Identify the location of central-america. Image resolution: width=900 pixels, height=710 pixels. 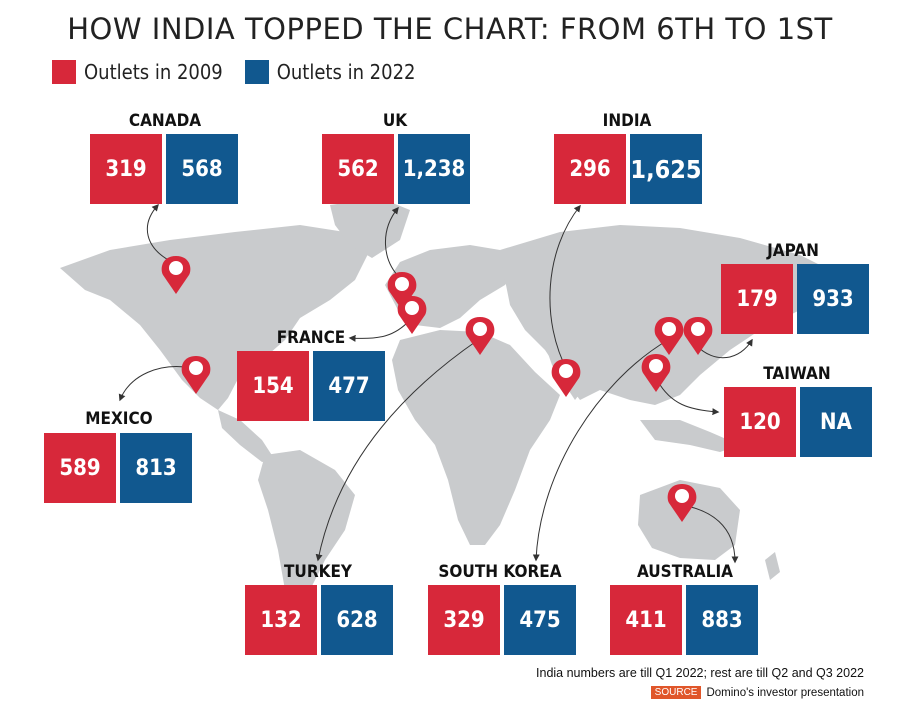
(246, 436).